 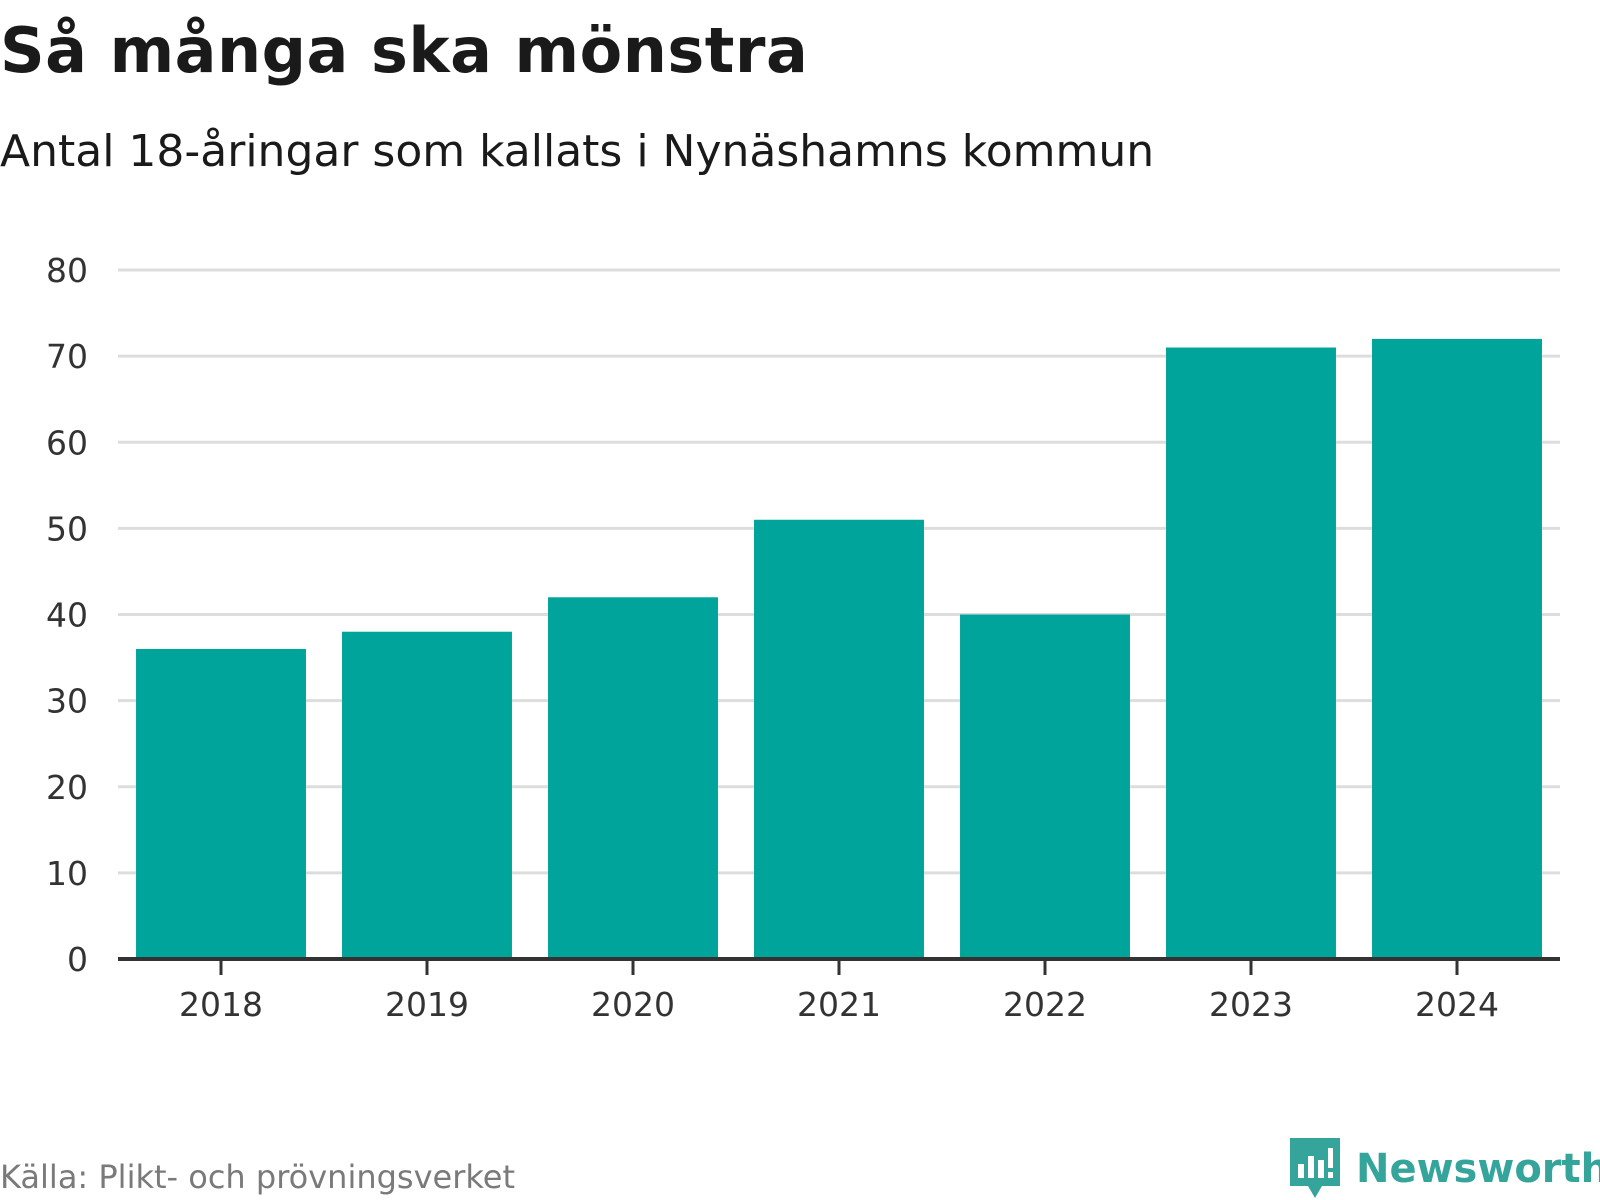 What do you see at coordinates (633, 1004) in the screenshot?
I see `x-tick-label: 2020` at bounding box center [633, 1004].